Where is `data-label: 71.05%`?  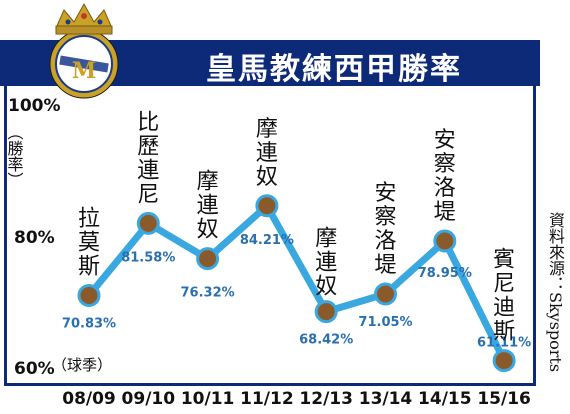 data-label: 71.05% is located at coordinates (385, 322).